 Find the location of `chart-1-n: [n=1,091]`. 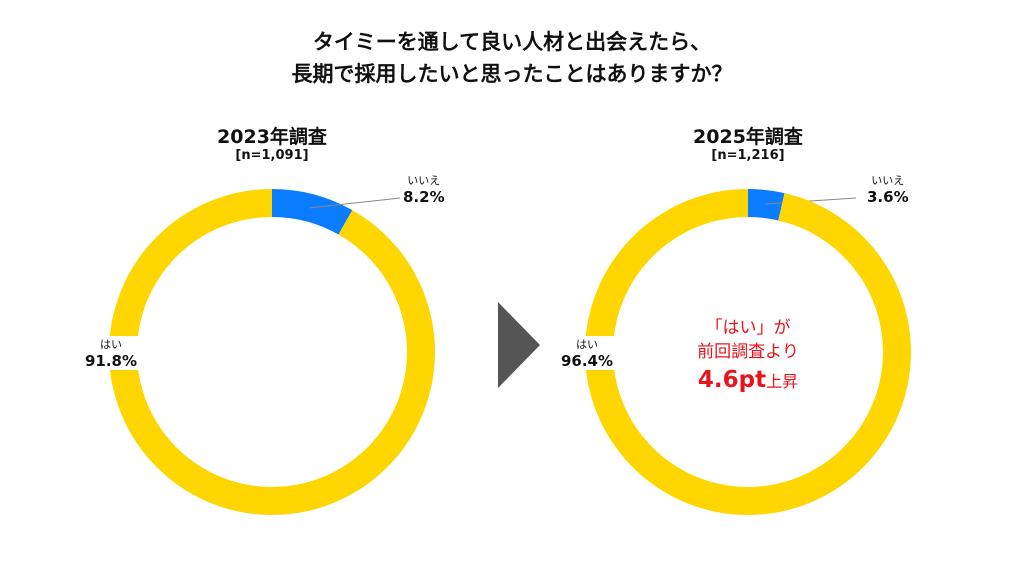

chart-1-n: [n=1,091] is located at coordinates (272, 155).